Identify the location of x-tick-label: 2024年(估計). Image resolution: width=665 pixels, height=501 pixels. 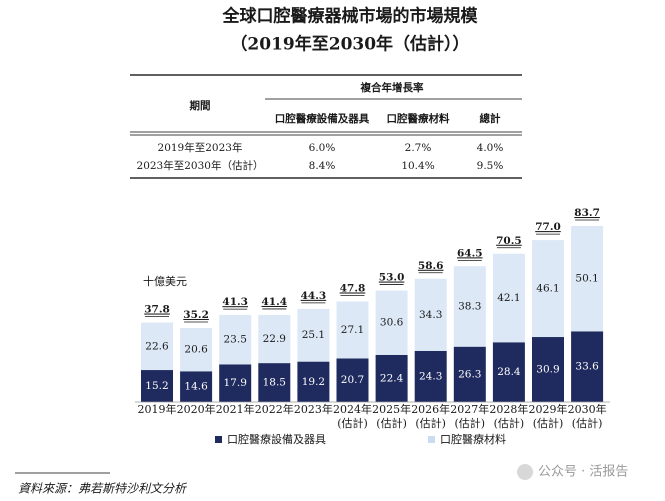
(352, 416).